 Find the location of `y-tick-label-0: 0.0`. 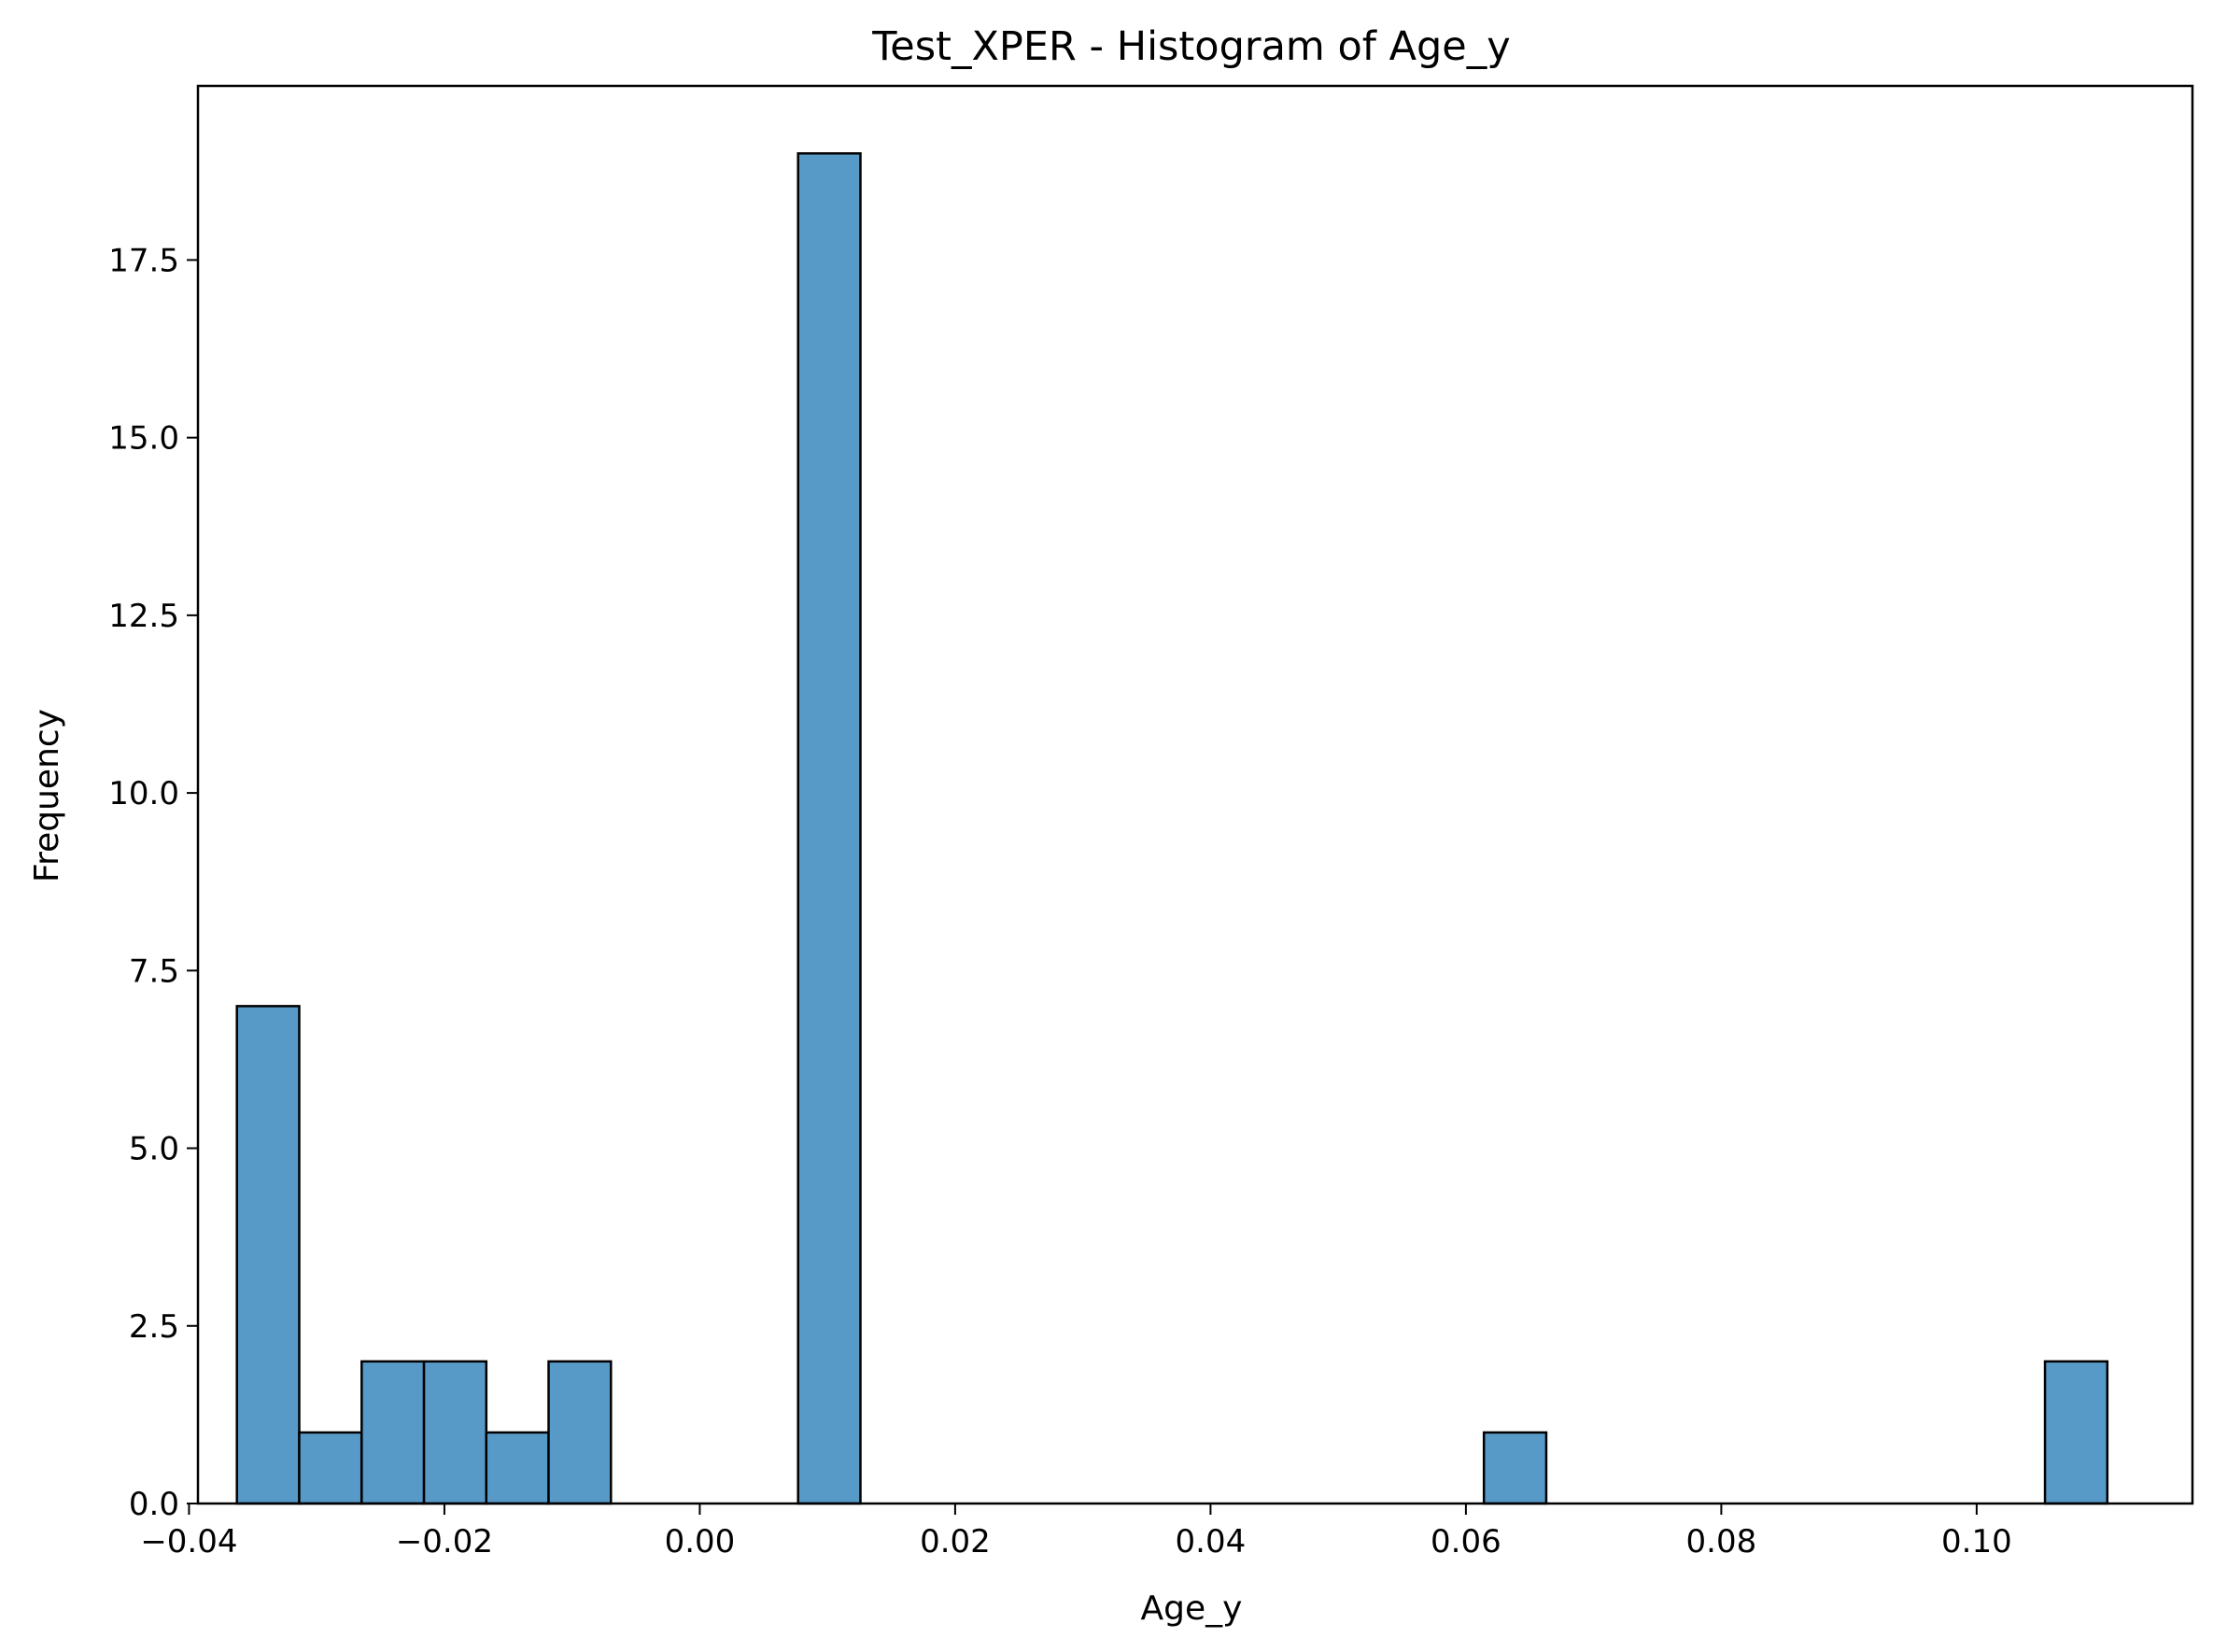

y-tick-label-0: 0.0 is located at coordinates (154, 1504).